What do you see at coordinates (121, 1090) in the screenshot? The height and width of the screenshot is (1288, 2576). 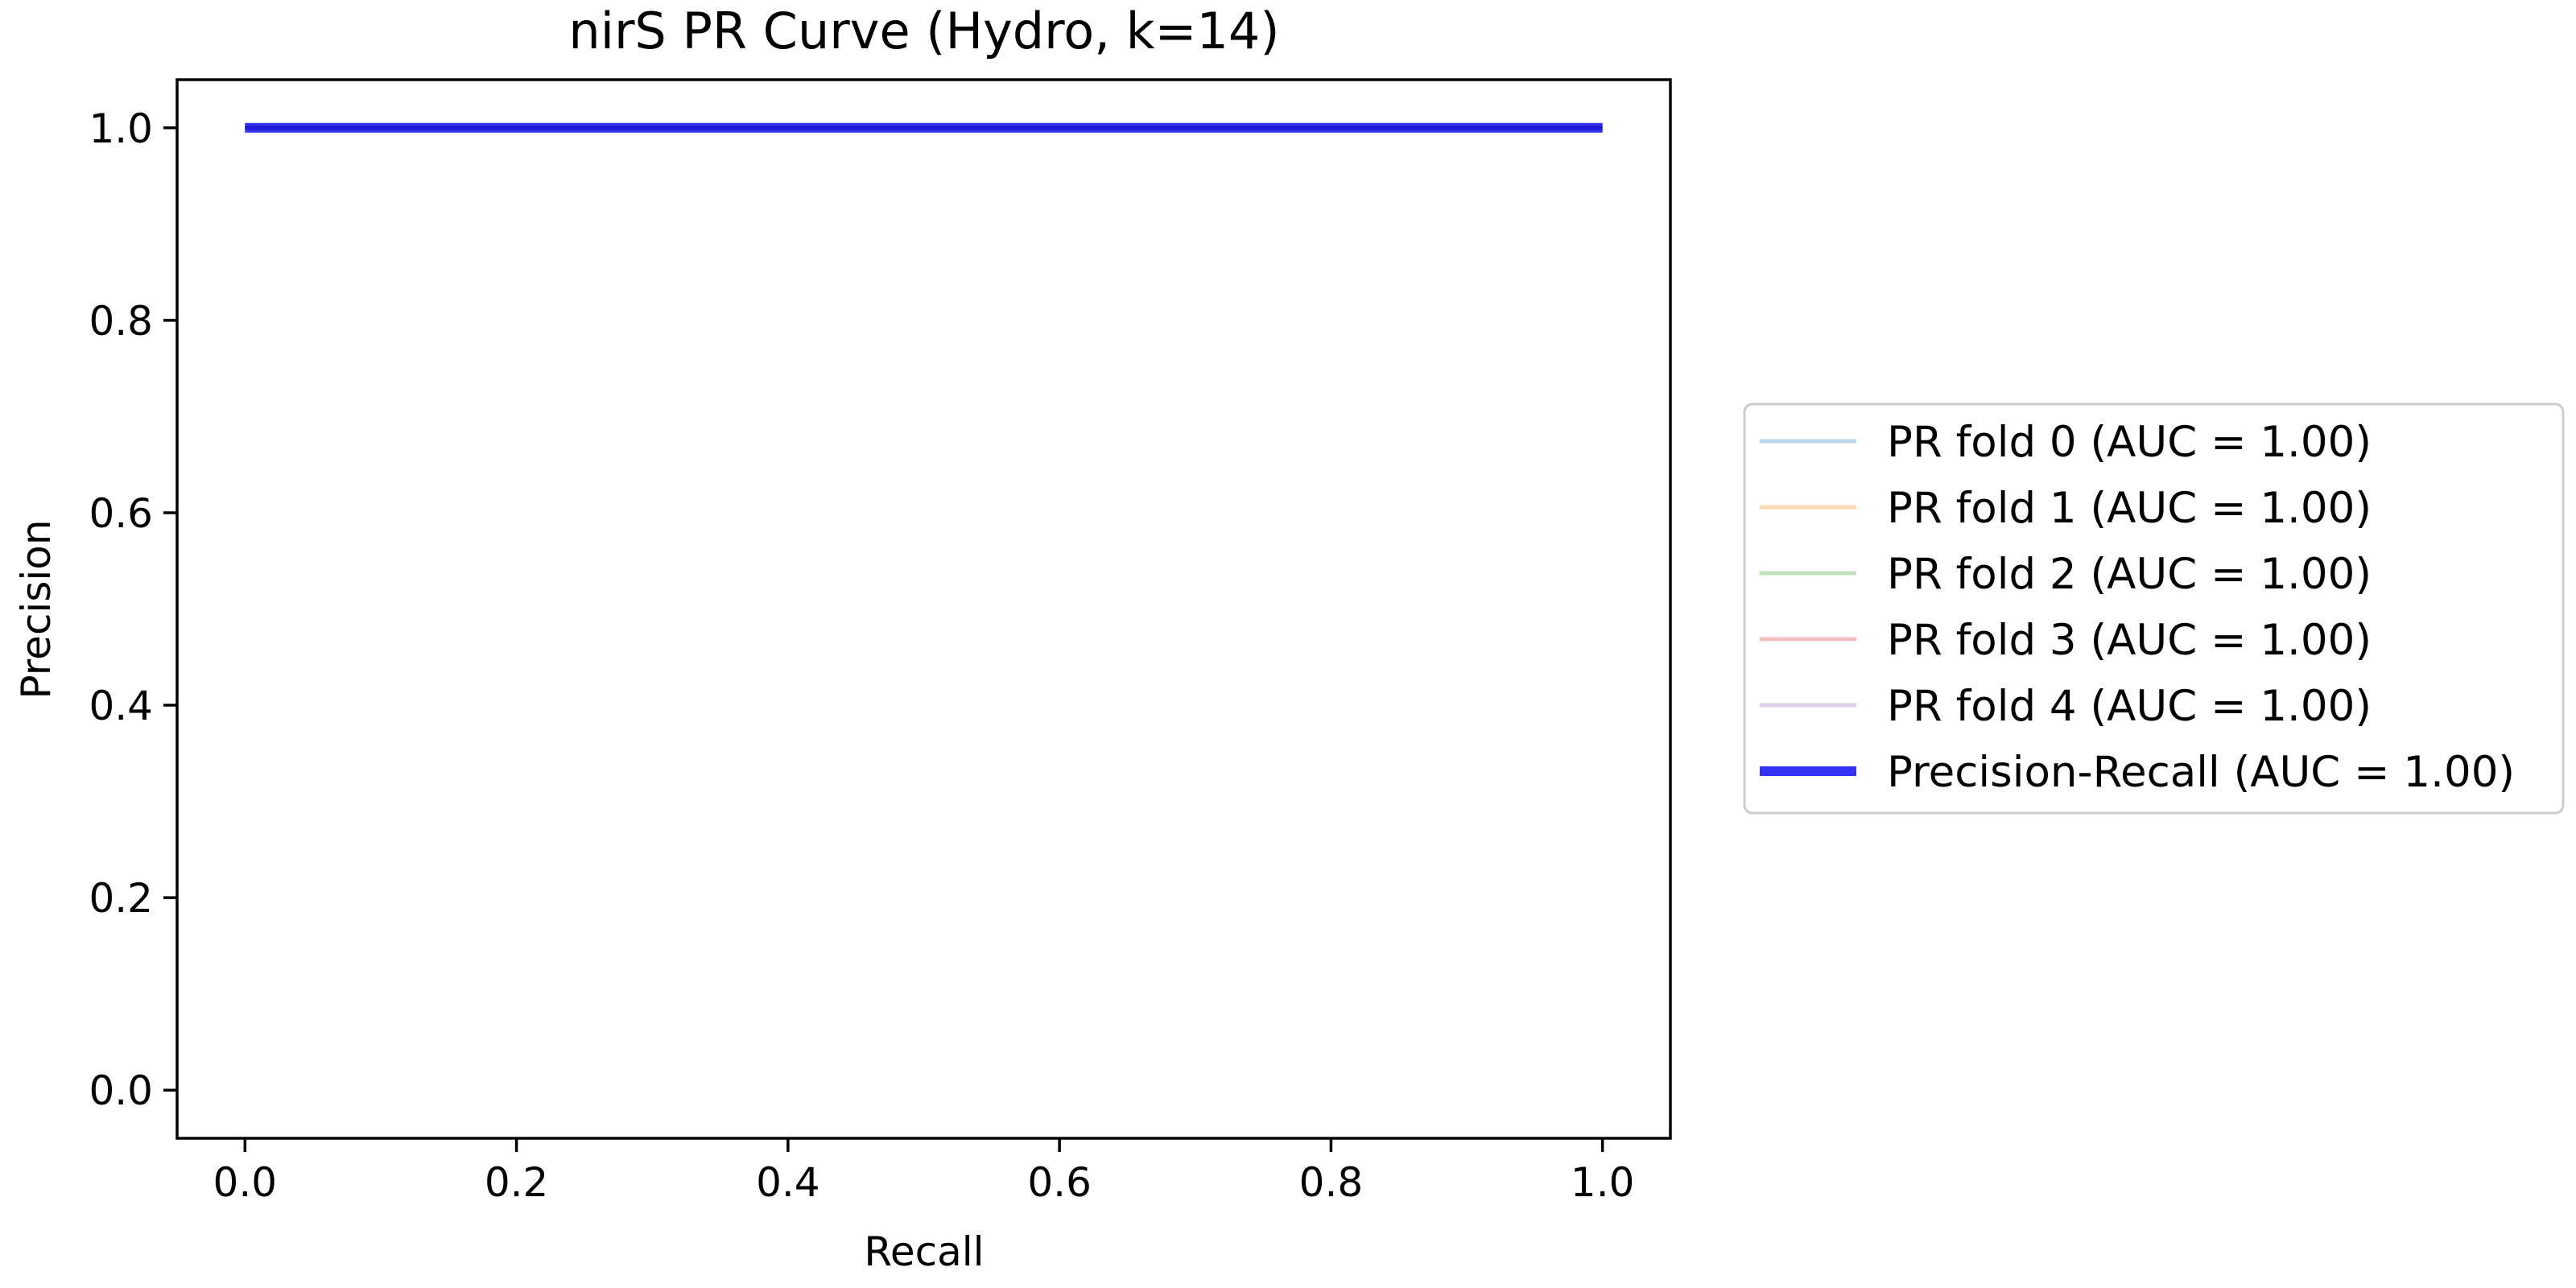 I see `y-tick-label: 0.0` at bounding box center [121, 1090].